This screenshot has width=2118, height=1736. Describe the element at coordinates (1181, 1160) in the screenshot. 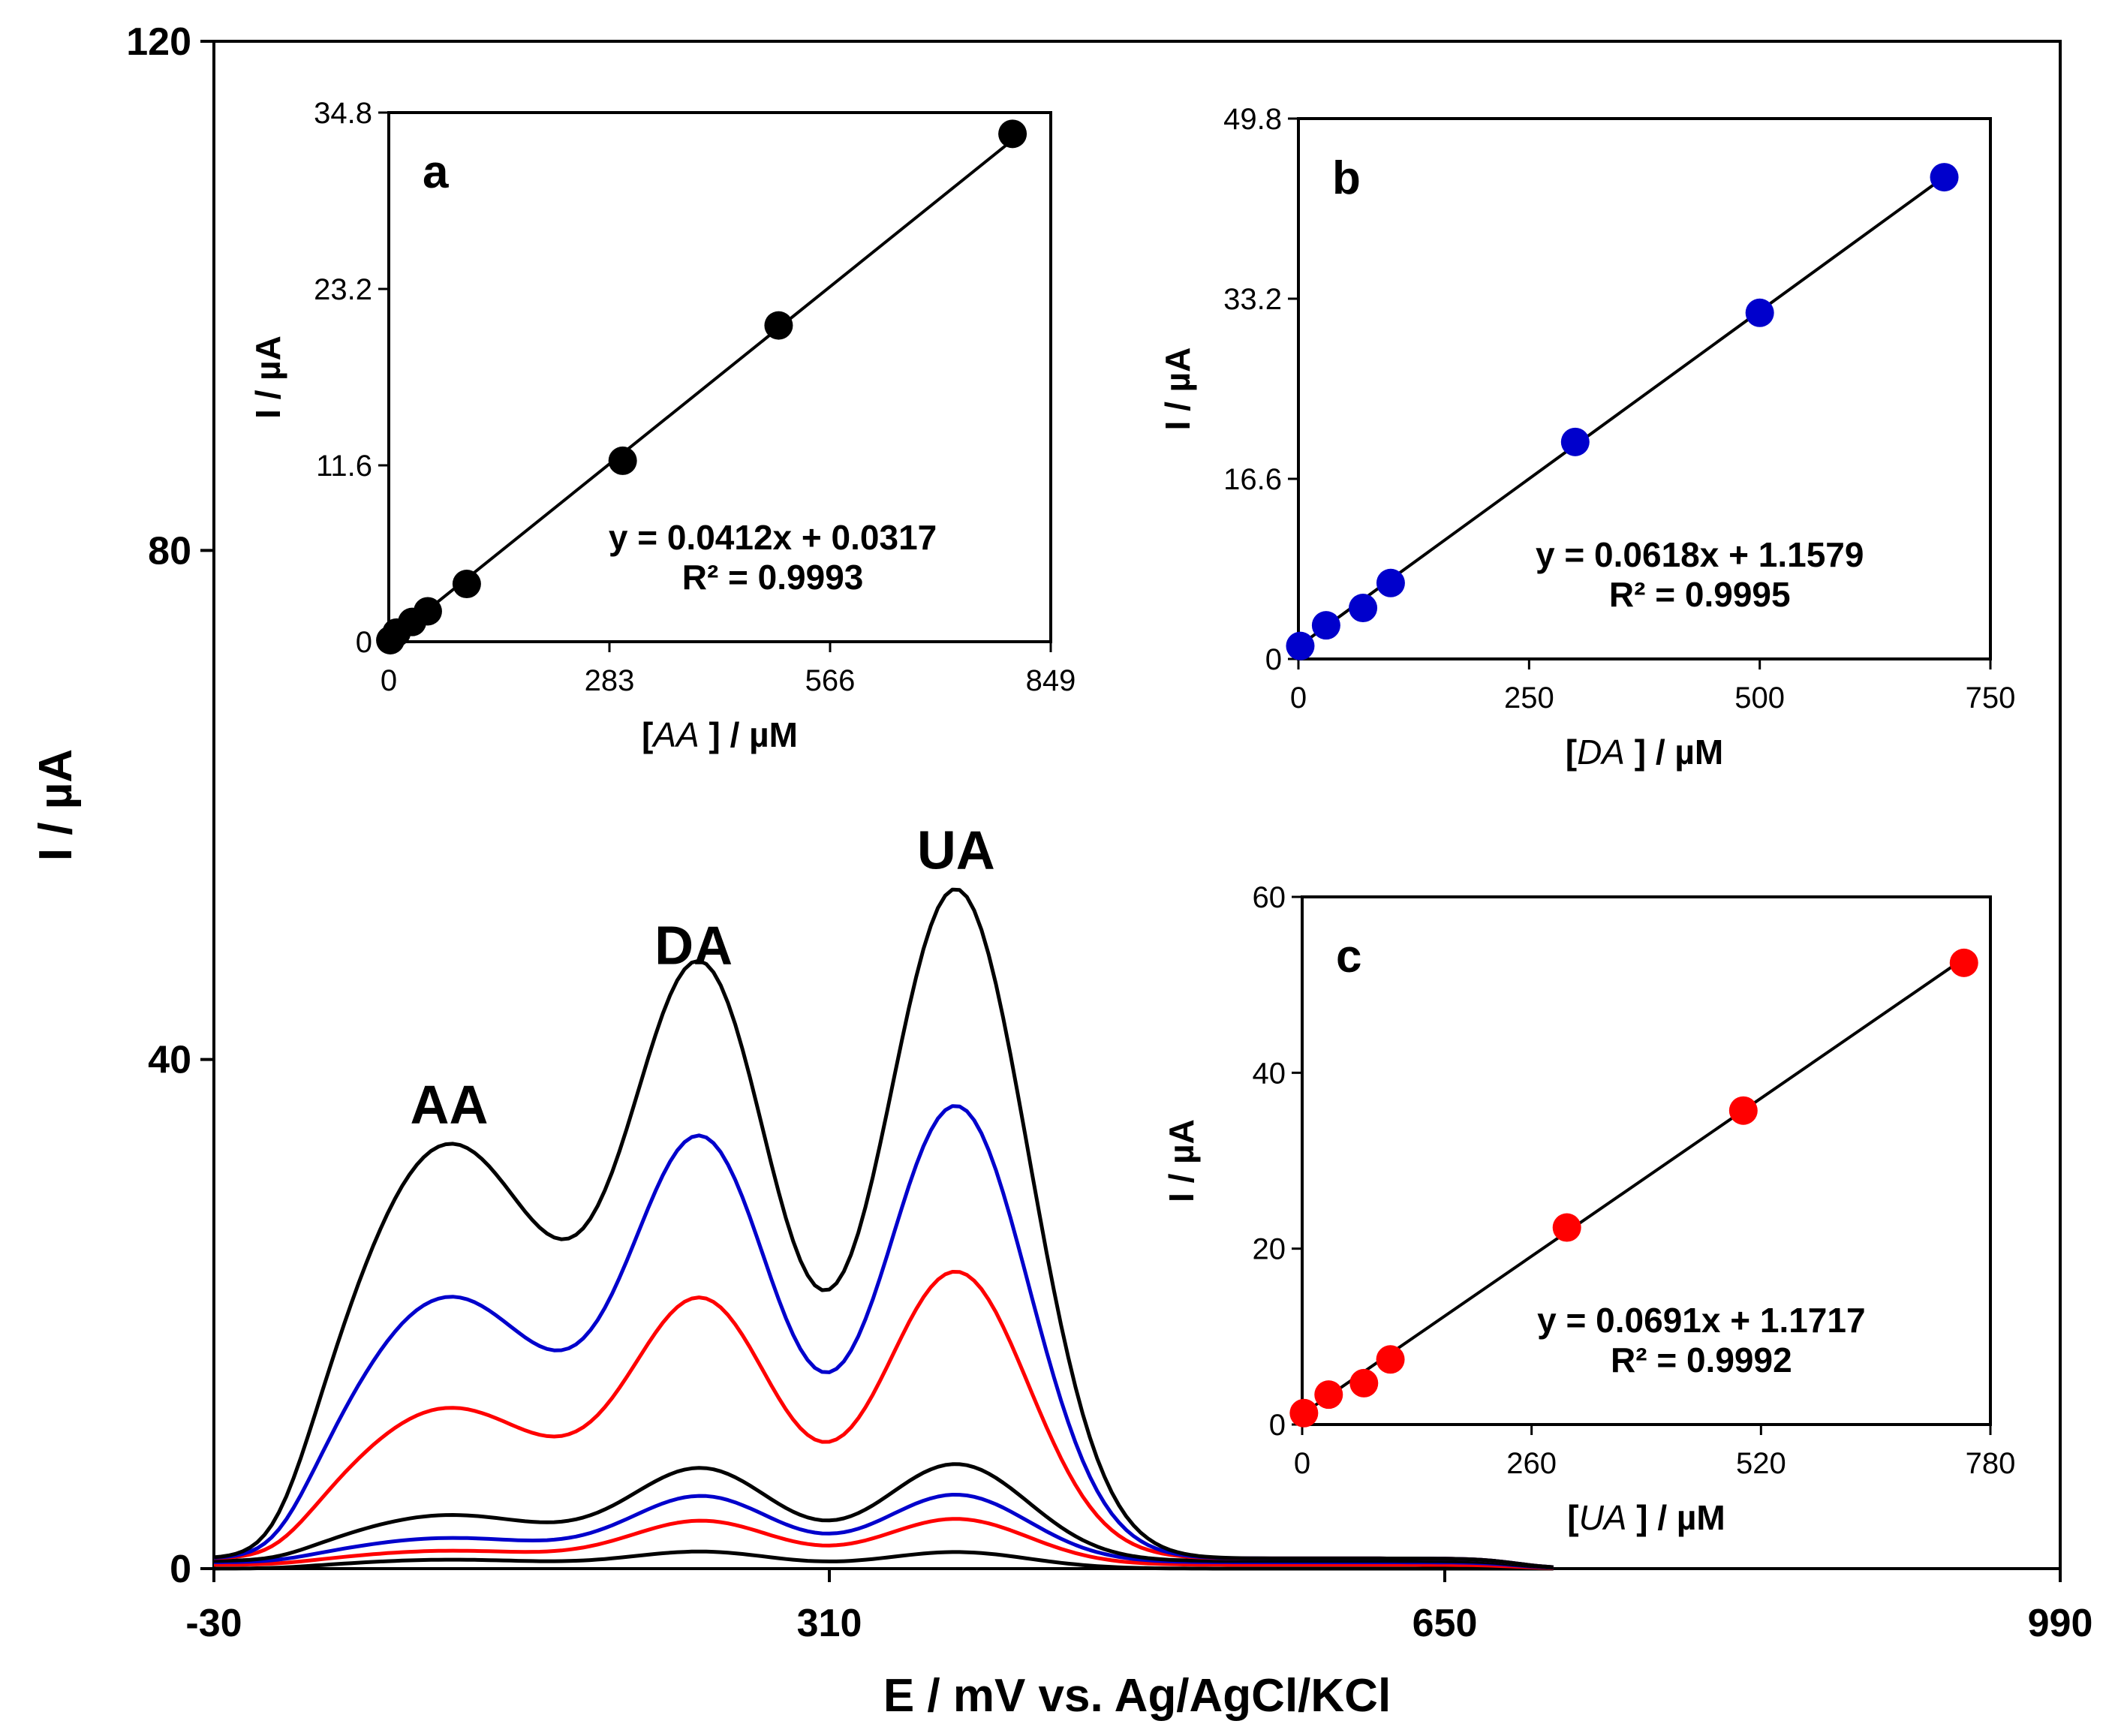

I see `inset-c-y-axis-title: I / µA` at that location.